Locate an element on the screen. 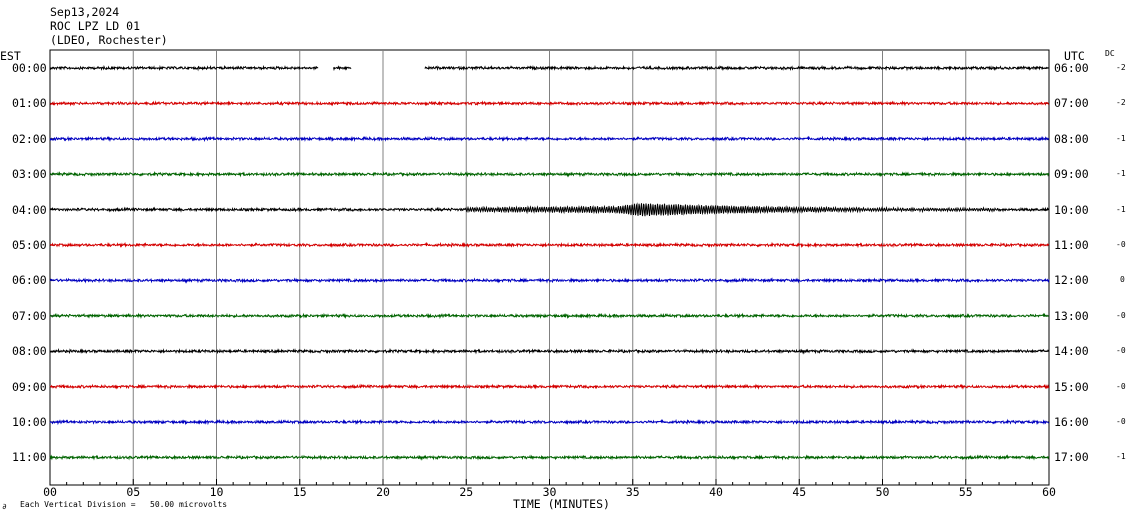  row-label-est: 03:00 is located at coordinates (29, 174).